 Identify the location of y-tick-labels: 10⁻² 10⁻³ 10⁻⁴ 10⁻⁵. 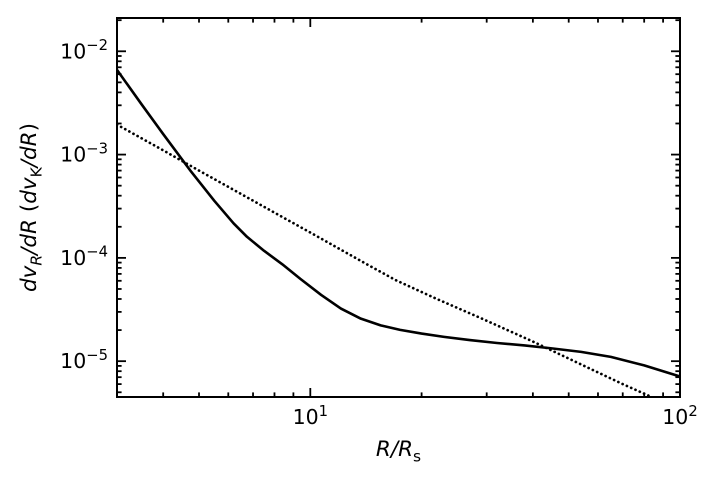
(84, 205).